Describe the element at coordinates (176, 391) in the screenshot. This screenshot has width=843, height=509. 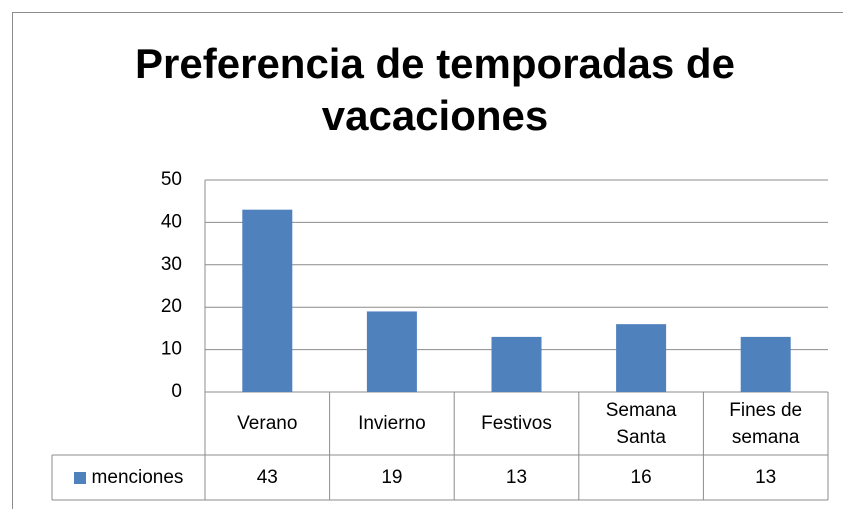
I see `y-tick-label: 0` at that location.